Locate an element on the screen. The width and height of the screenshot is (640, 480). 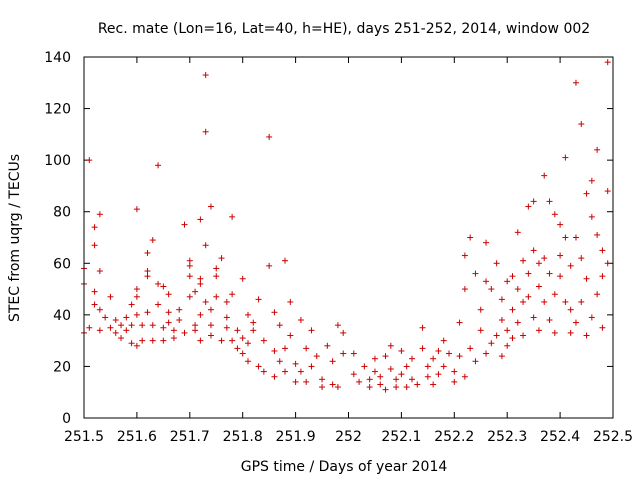
x-tick-label: 252.2 is located at coordinates (454, 437).